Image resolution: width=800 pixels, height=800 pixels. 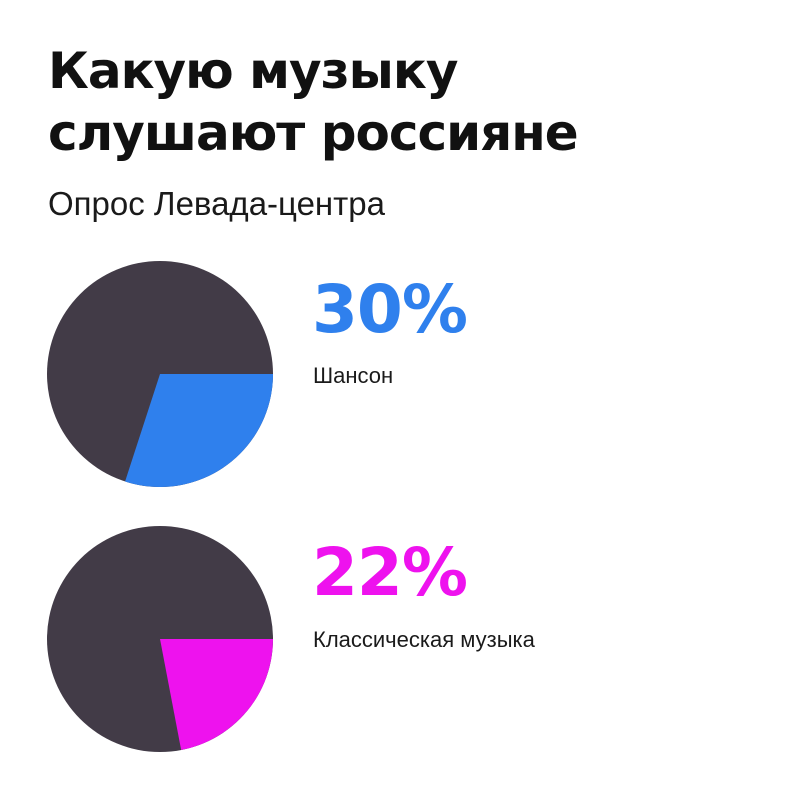 I want to click on page-subtitle: Опрос Левада-центра, so click(x=216, y=203).